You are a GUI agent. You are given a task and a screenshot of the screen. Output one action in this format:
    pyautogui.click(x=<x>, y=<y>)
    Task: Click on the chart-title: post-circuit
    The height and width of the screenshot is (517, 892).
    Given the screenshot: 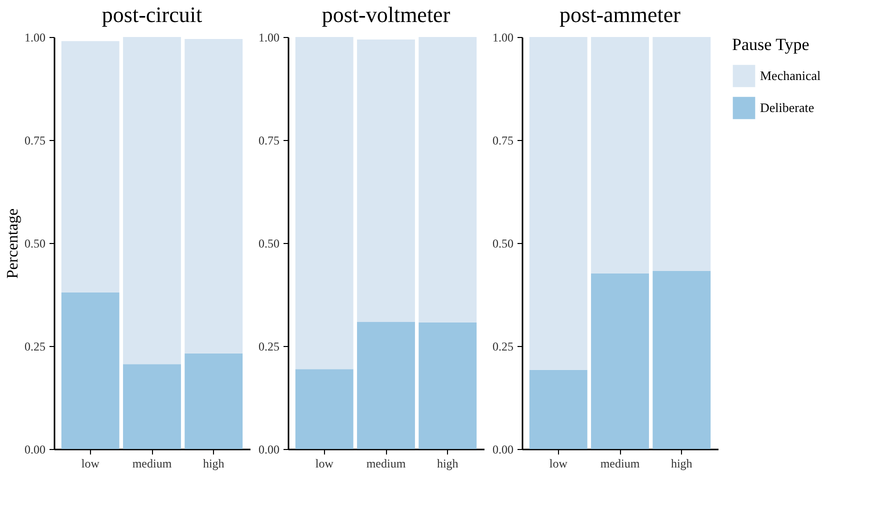 What is the action you would take?
    pyautogui.click(x=152, y=14)
    